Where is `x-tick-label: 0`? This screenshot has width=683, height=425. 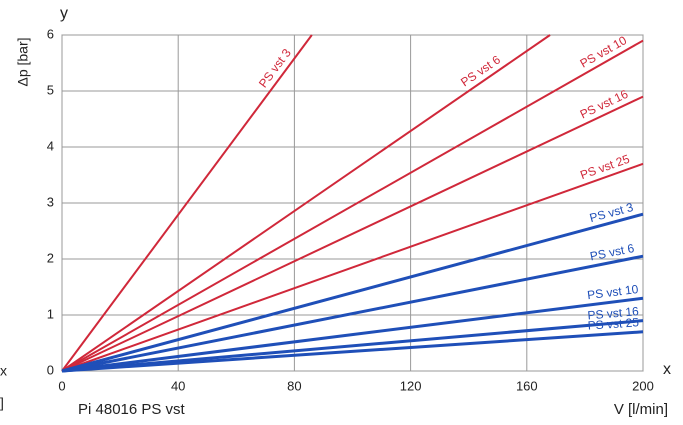 x-tick-label: 0 is located at coordinates (61, 385).